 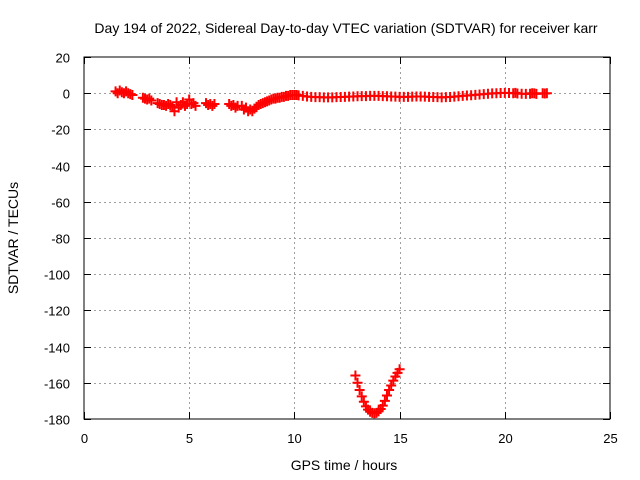 What do you see at coordinates (57, 311) in the screenshot?
I see `y-tick-label: -120` at bounding box center [57, 311].